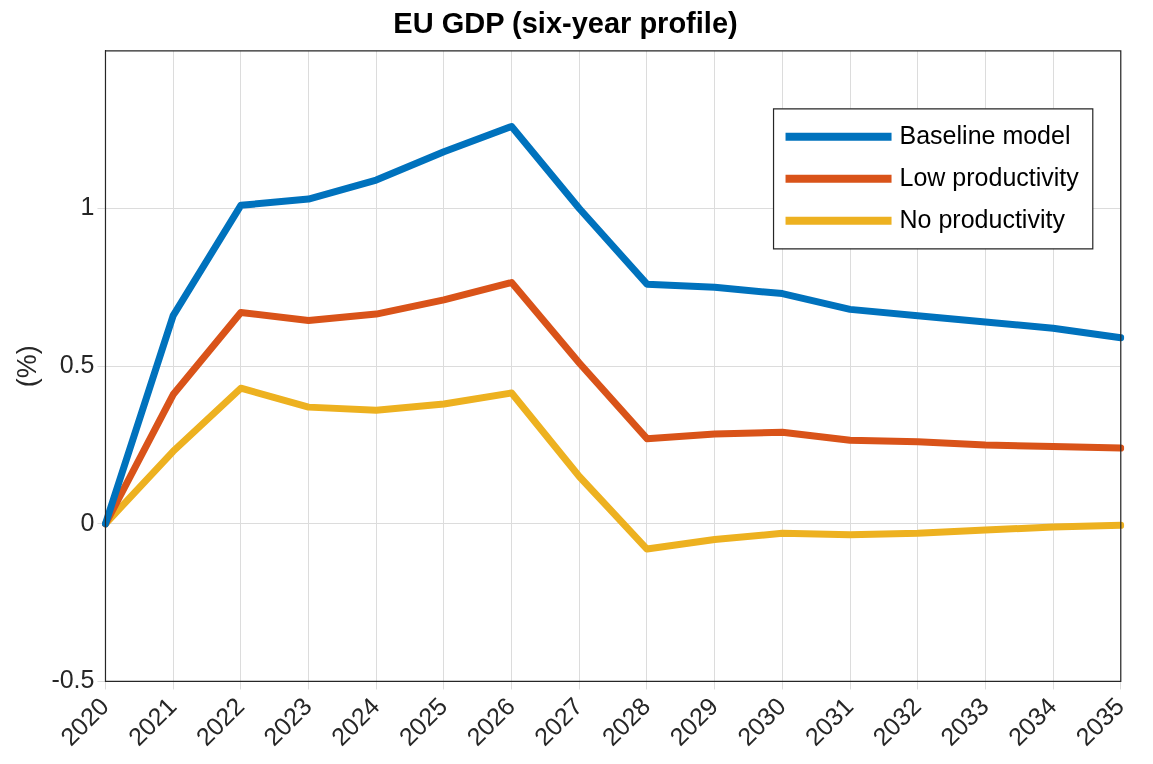 Image resolution: width=1153 pixels, height=764 pixels. What do you see at coordinates (985, 134) in the screenshot?
I see `legend-label: Baseline model` at bounding box center [985, 134].